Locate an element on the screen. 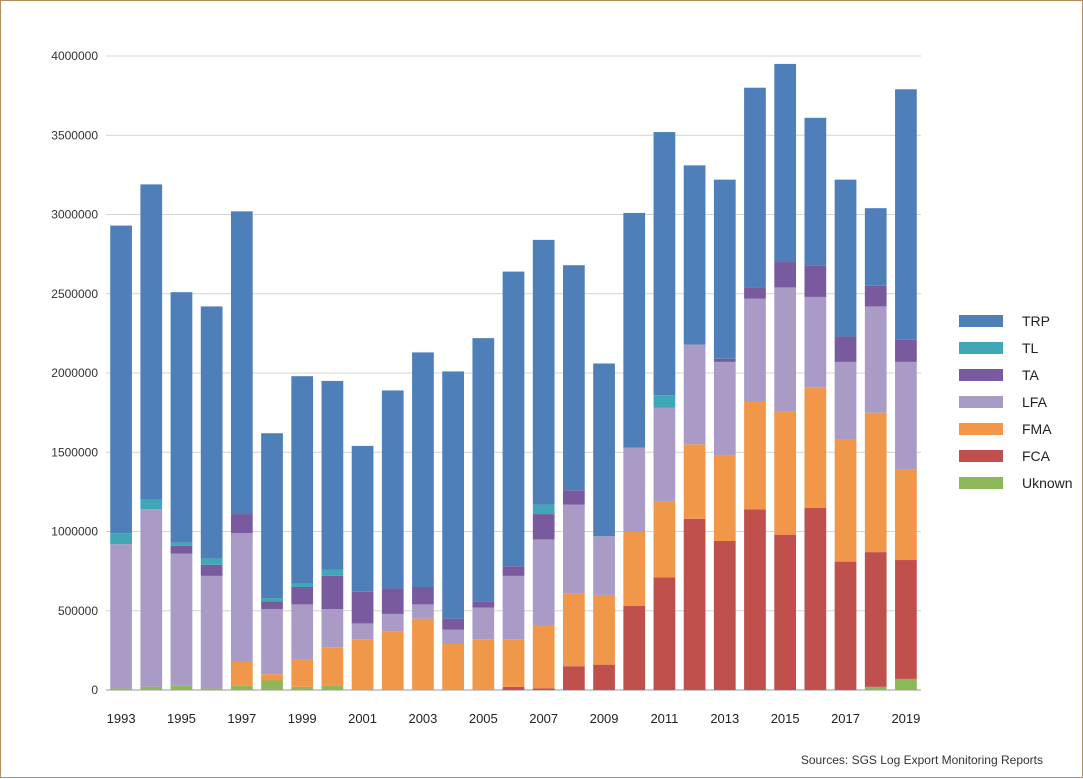 The image size is (1083, 779). bar-trp-2008 is located at coordinates (574, 378).